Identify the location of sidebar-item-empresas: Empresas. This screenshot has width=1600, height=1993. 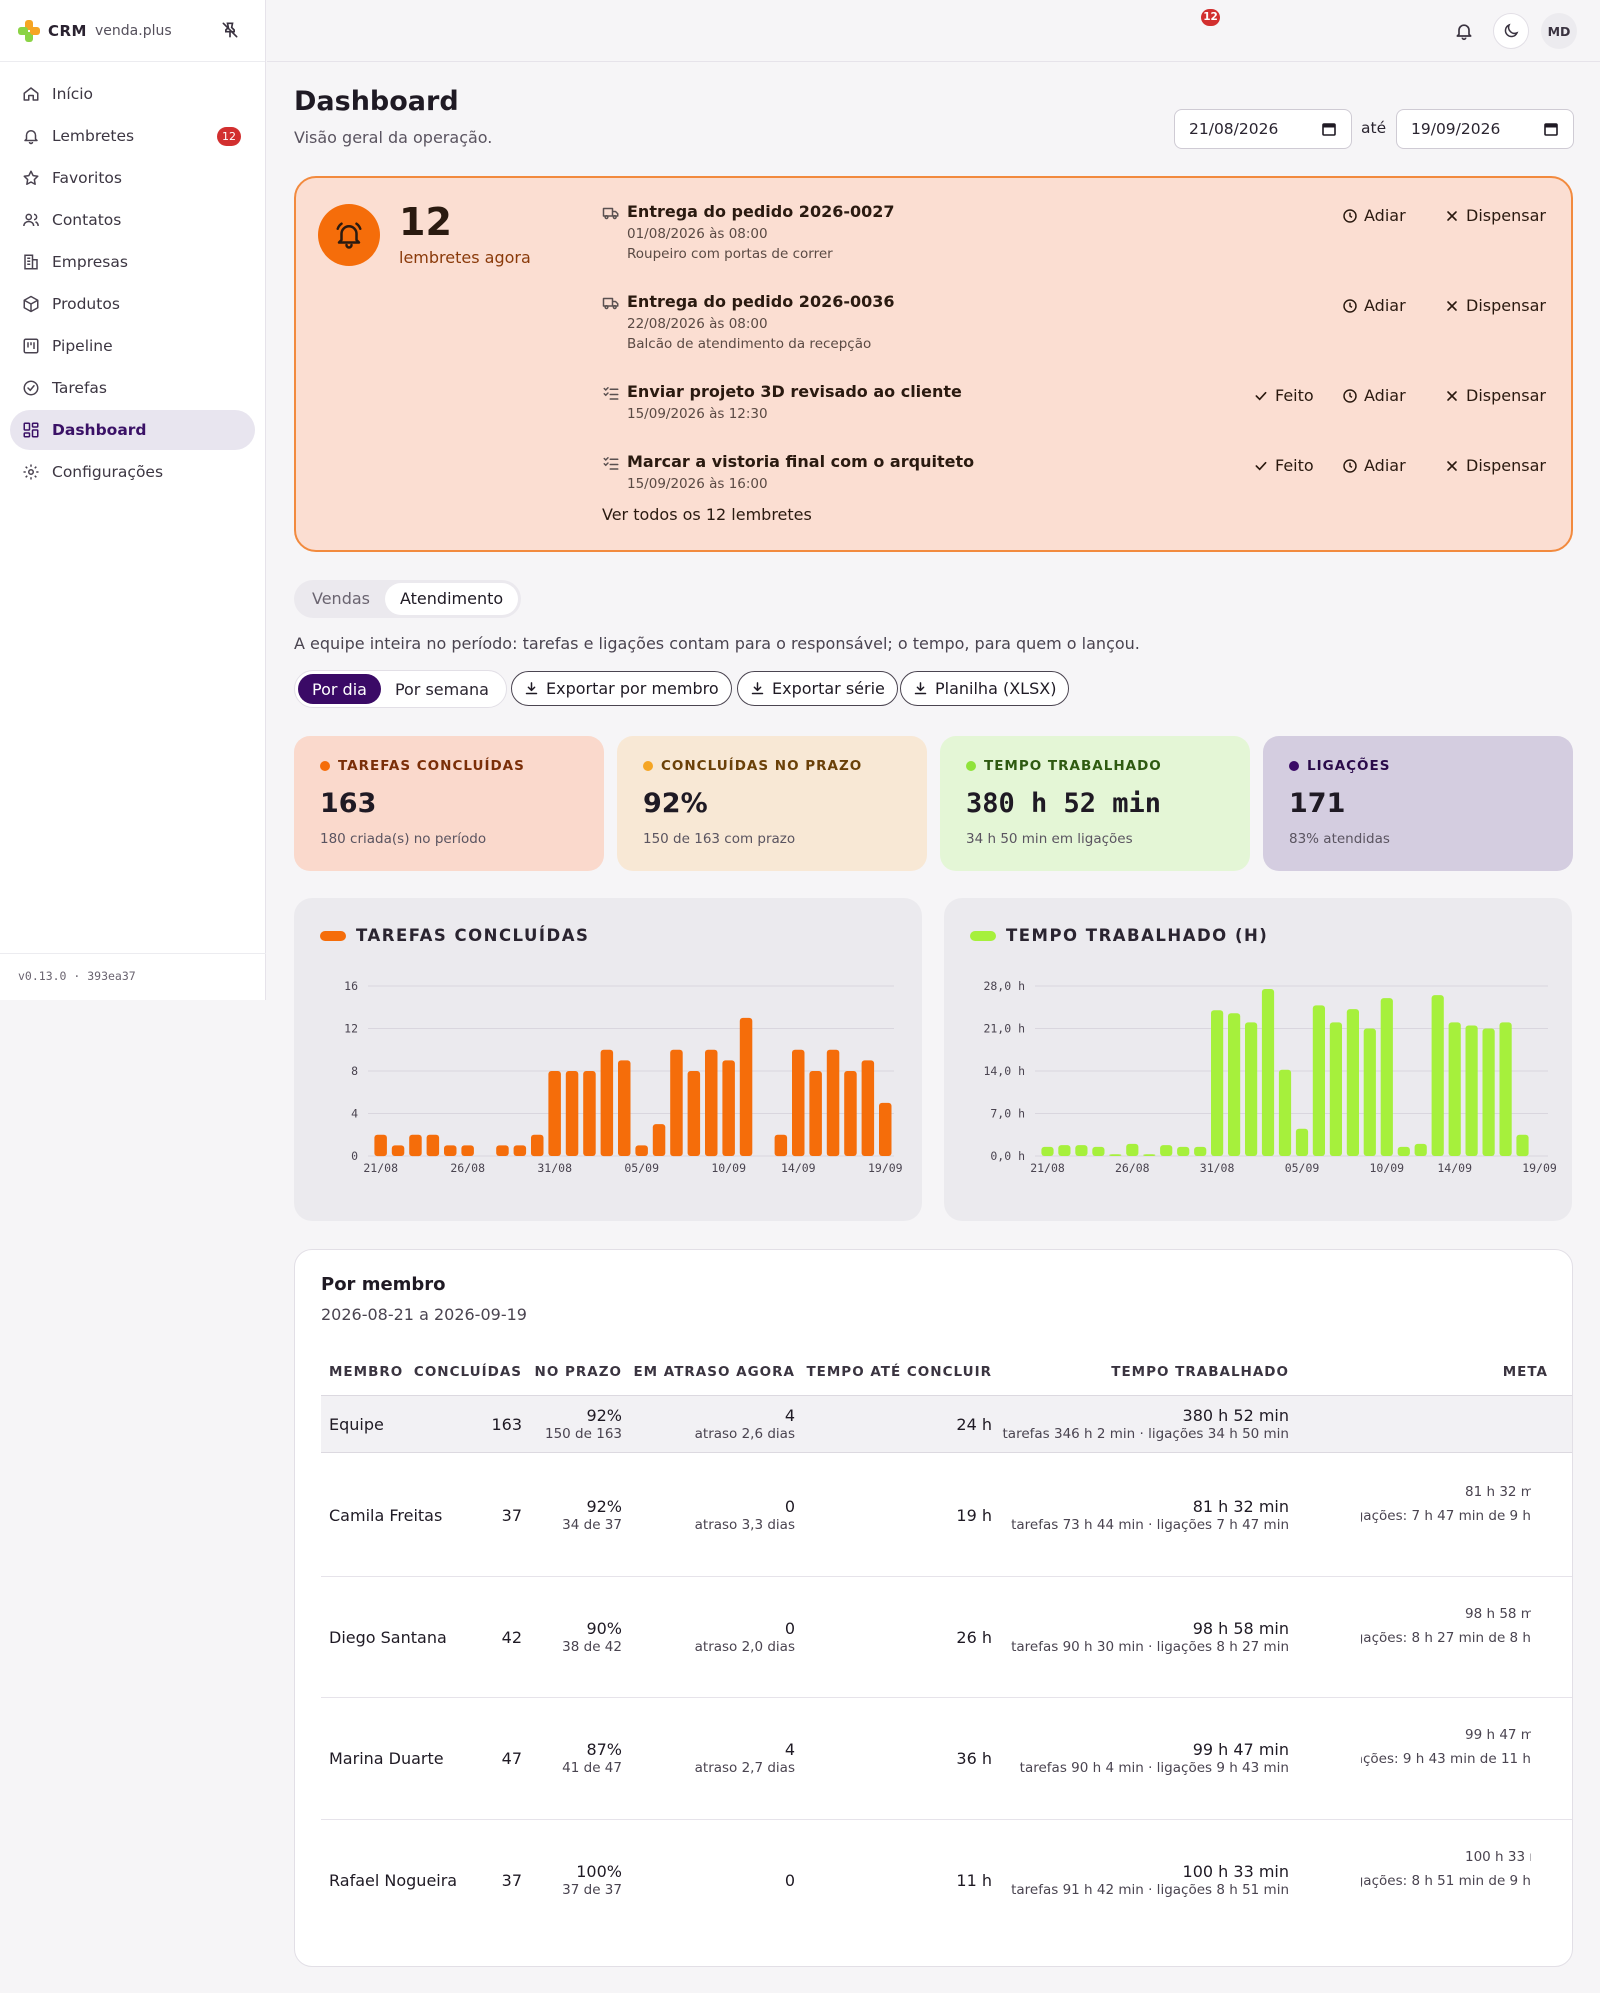
(132, 262).